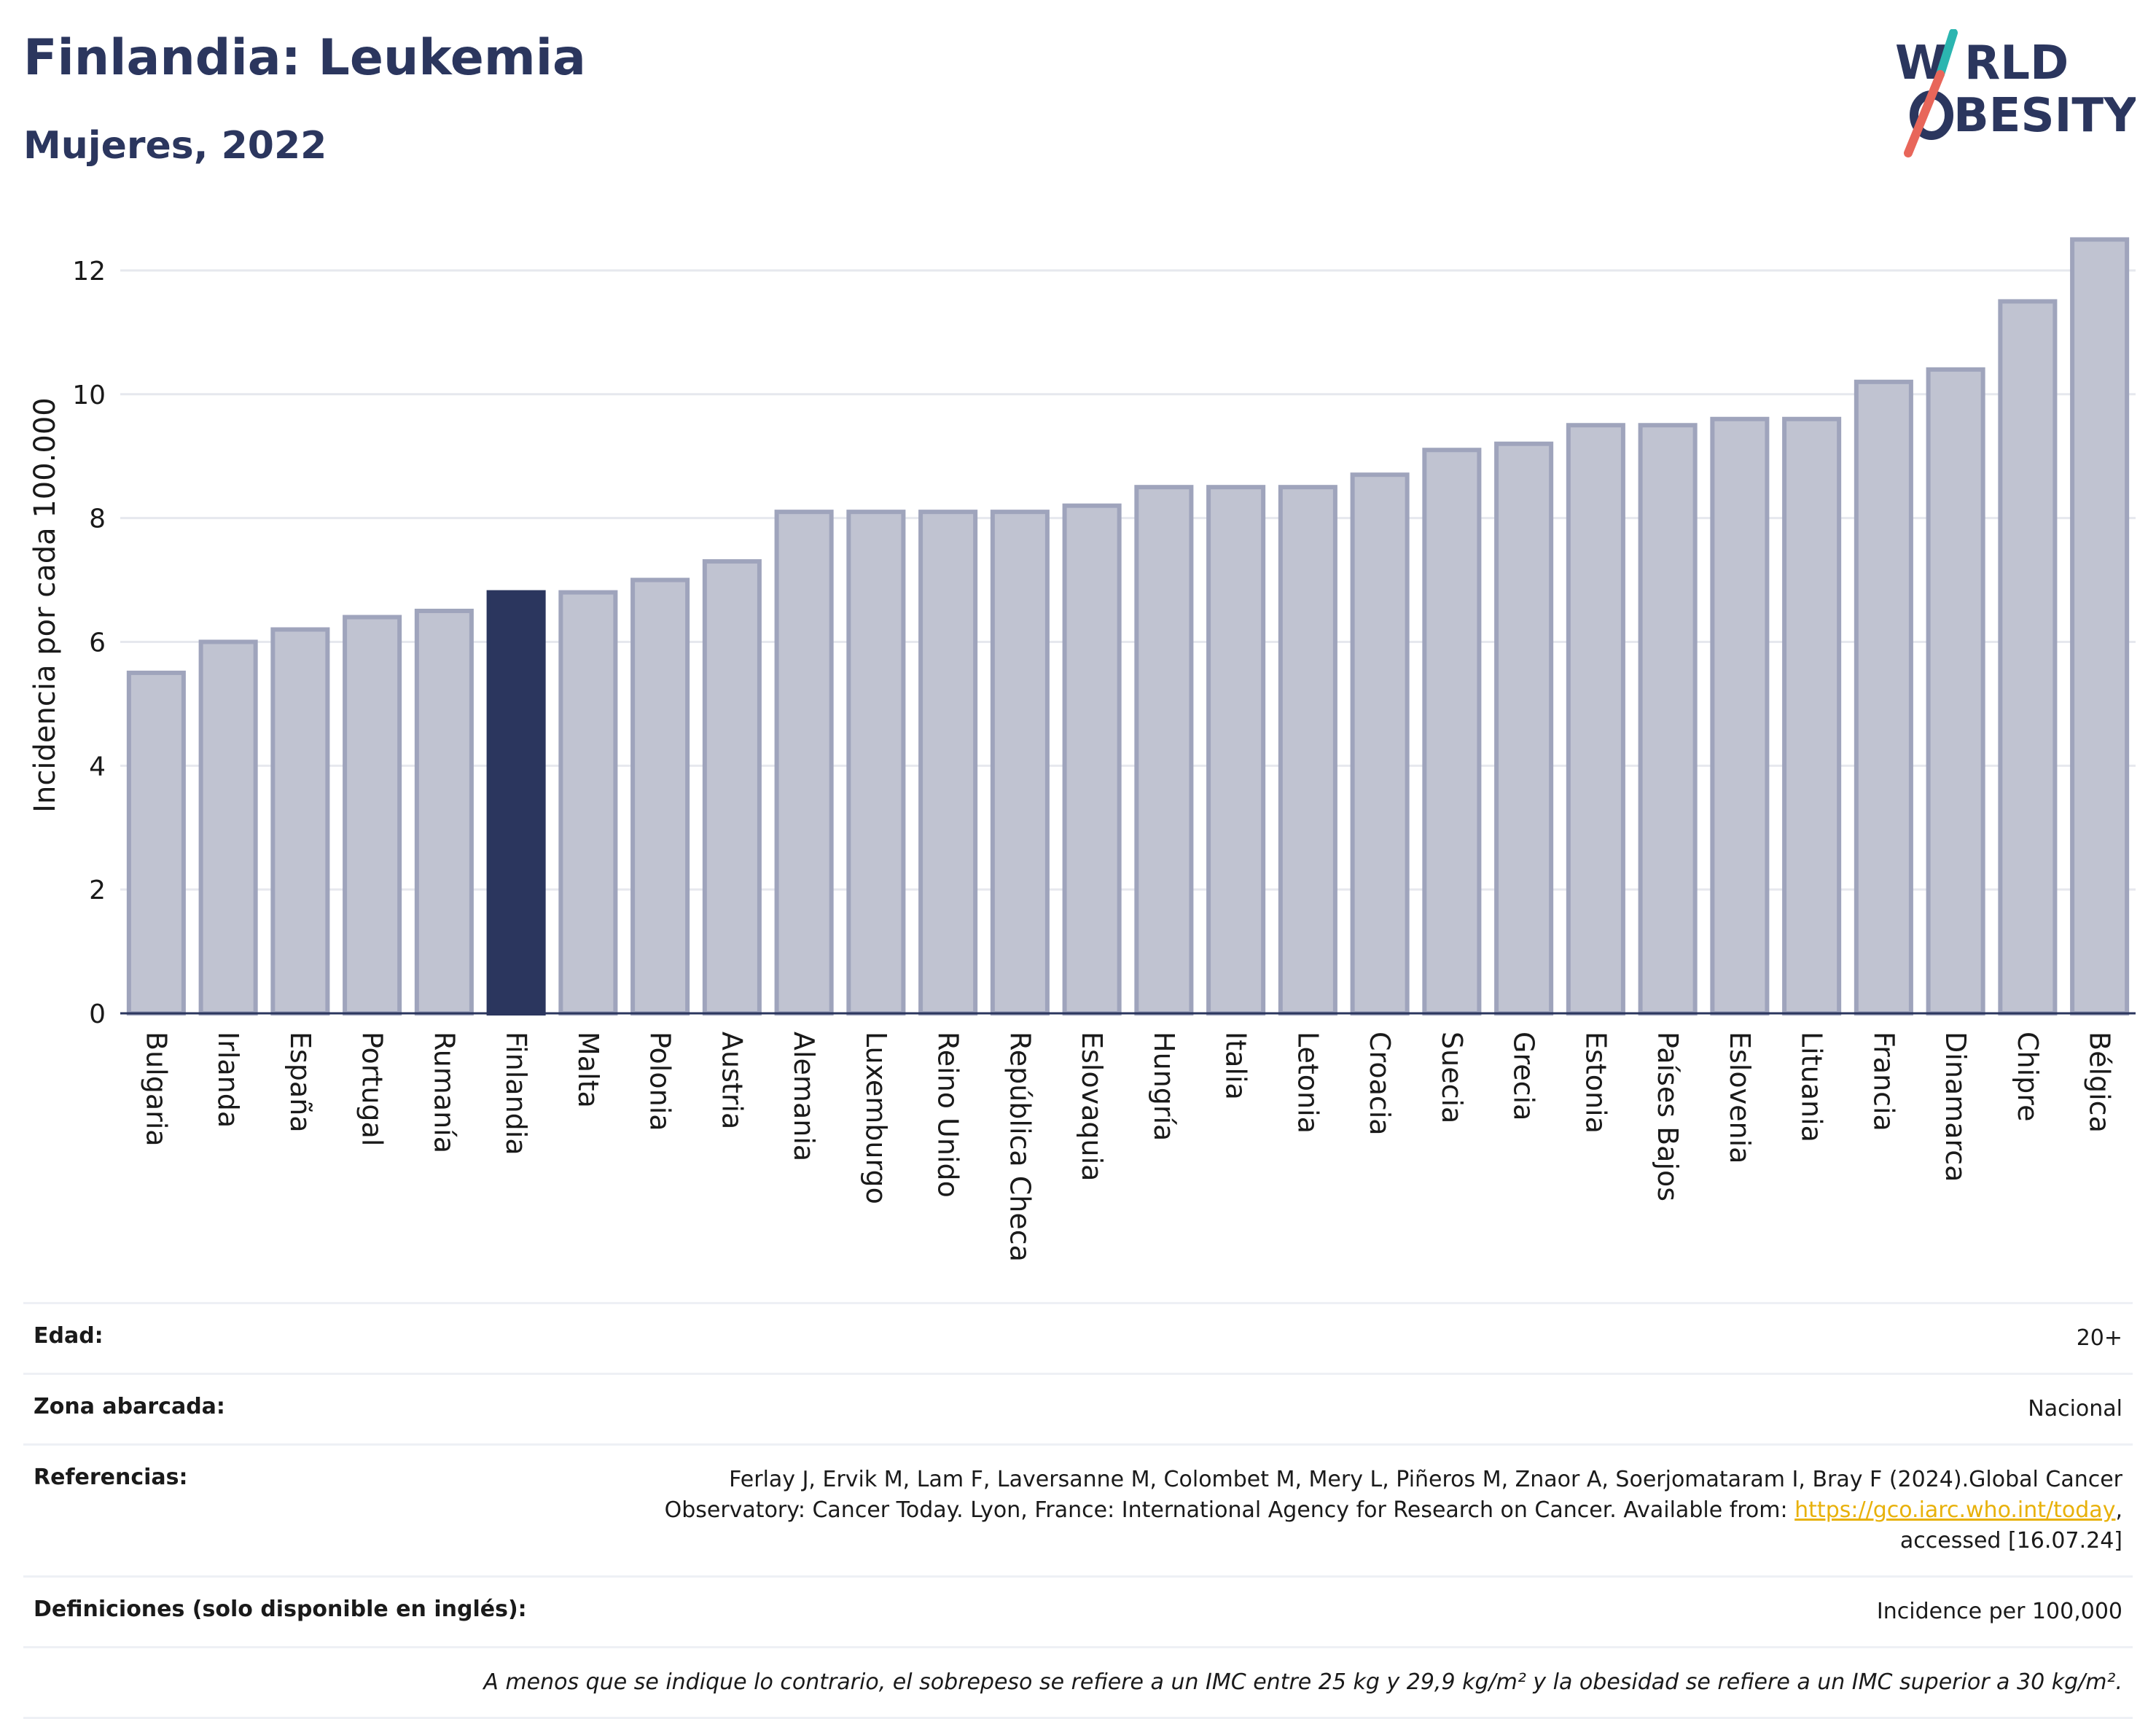 This screenshot has height=1719, width=2156. I want to click on x-tick-label: Irlanda, so click(228, 1080).